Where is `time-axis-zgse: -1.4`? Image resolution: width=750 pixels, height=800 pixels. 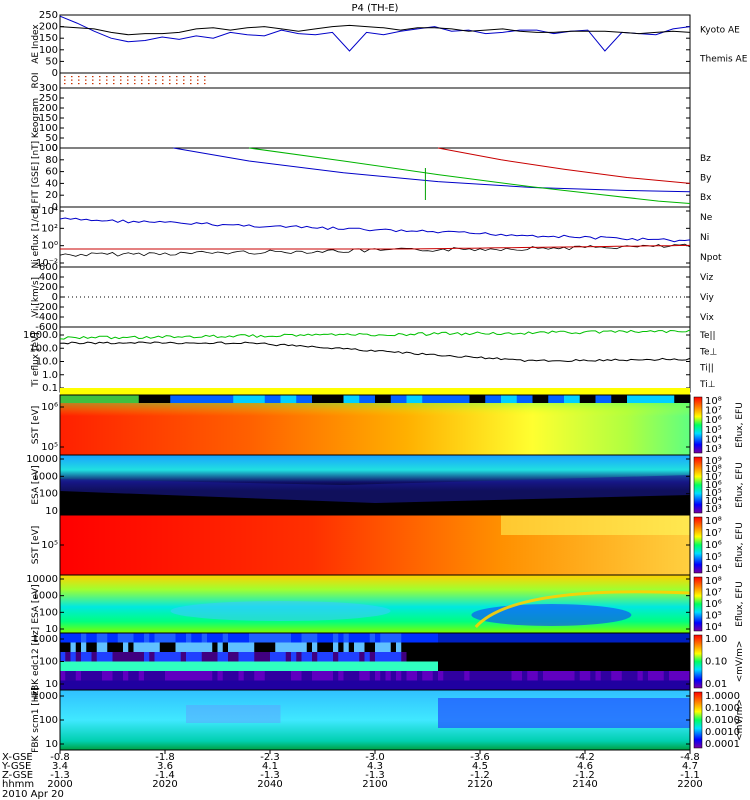
time-axis-zgse: -1.4 is located at coordinates (165, 775).